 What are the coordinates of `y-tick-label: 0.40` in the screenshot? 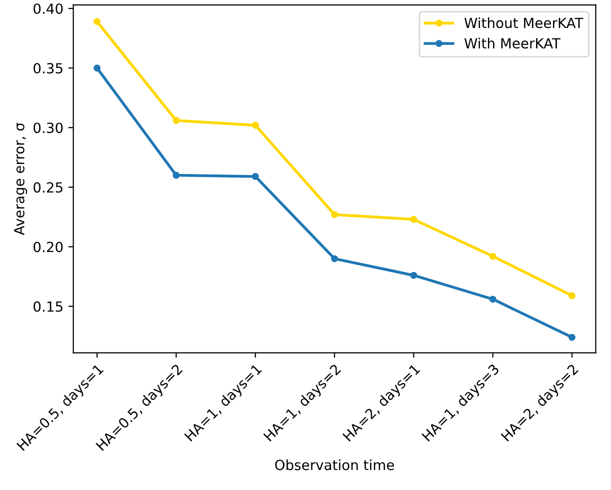 It's located at (48, 8).